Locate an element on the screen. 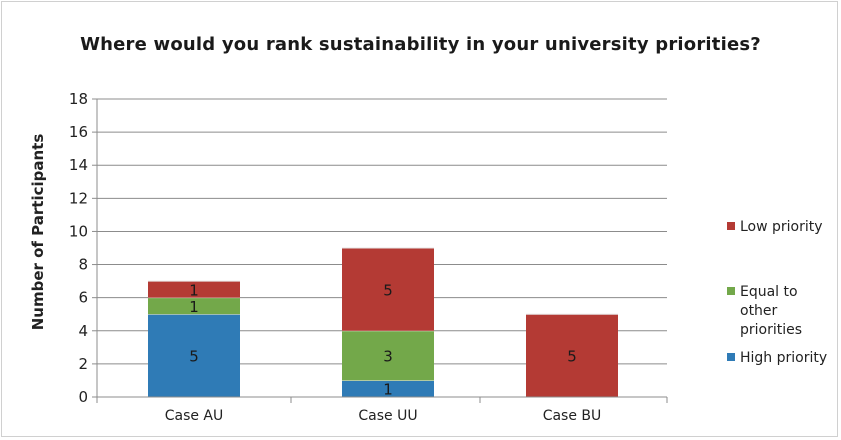 The height and width of the screenshot is (440, 841). y-tick-label: 8 is located at coordinates (83, 265).